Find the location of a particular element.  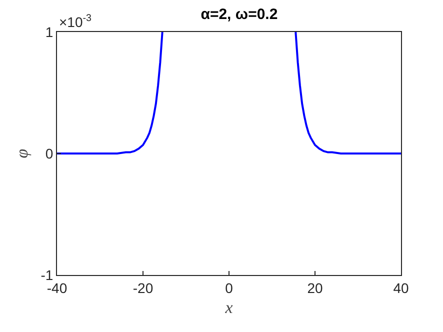

x-tick-label: 20 is located at coordinates (315, 288).